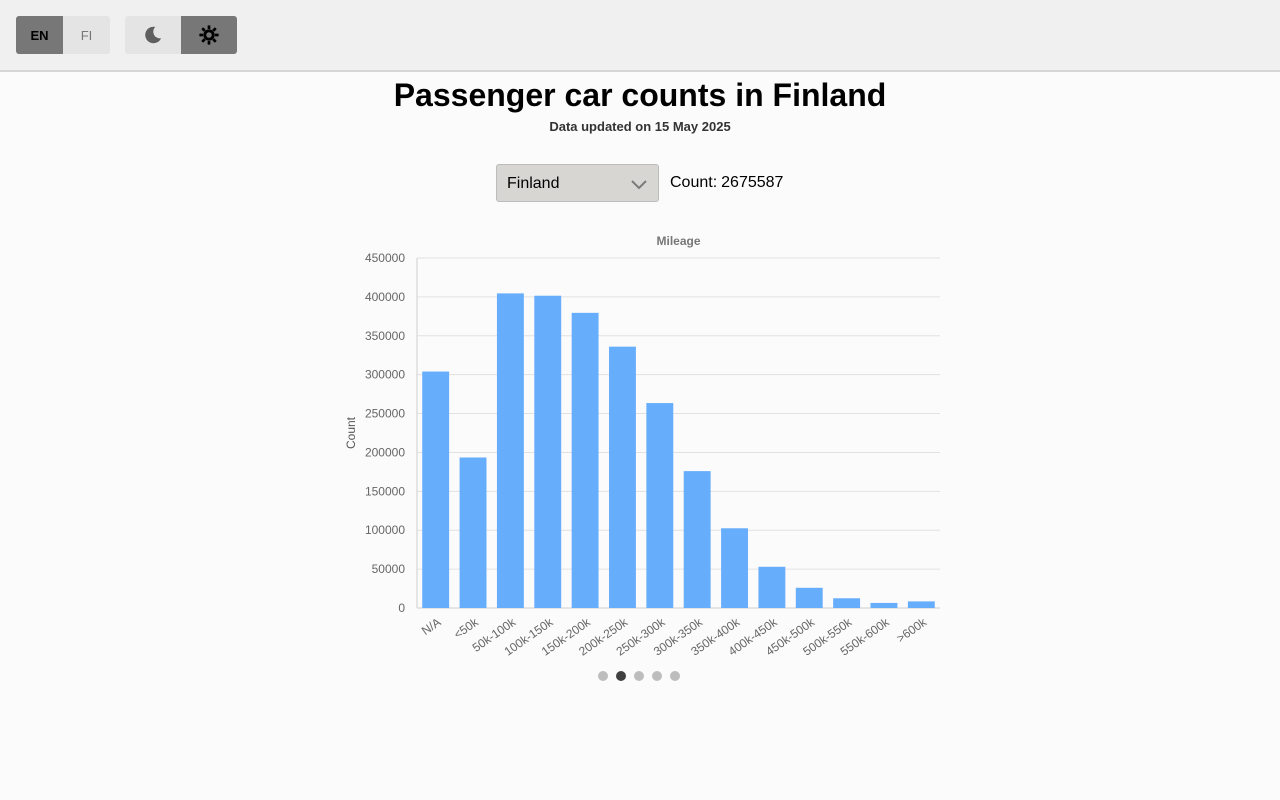  I want to click on y-tick-label: 350000, so click(385, 336).